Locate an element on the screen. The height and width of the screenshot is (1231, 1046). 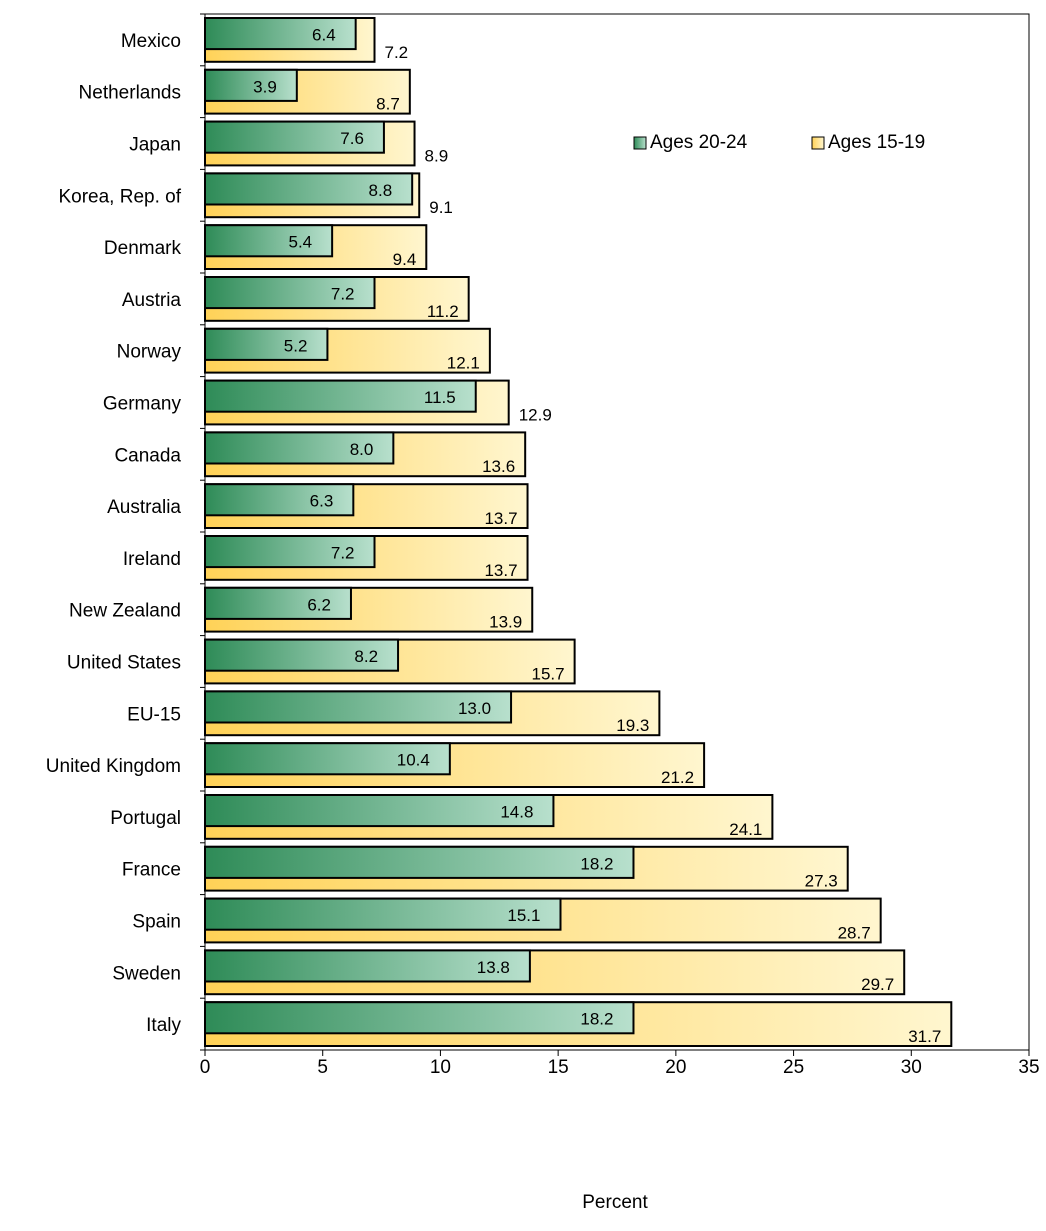
category-label-norway: Norway is located at coordinates (149, 352).